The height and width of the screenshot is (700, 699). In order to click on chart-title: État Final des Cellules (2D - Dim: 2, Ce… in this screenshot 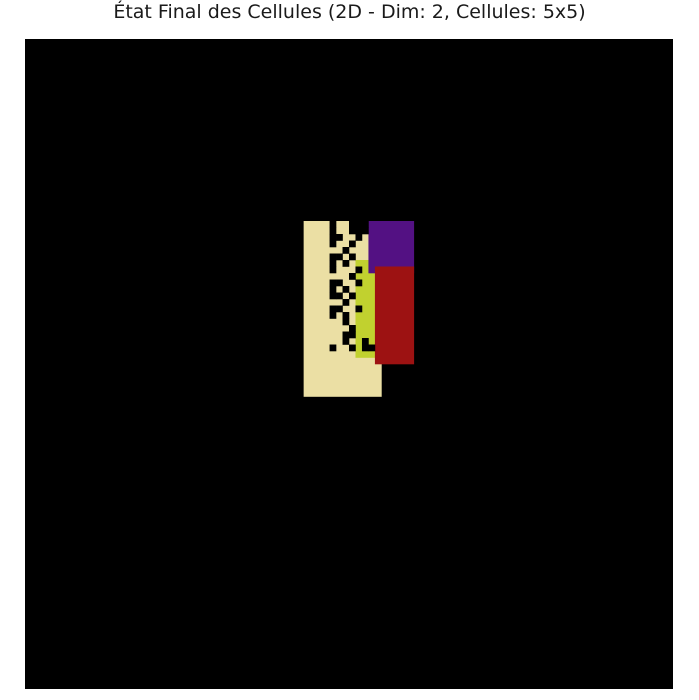, I will do `click(349, 12)`.